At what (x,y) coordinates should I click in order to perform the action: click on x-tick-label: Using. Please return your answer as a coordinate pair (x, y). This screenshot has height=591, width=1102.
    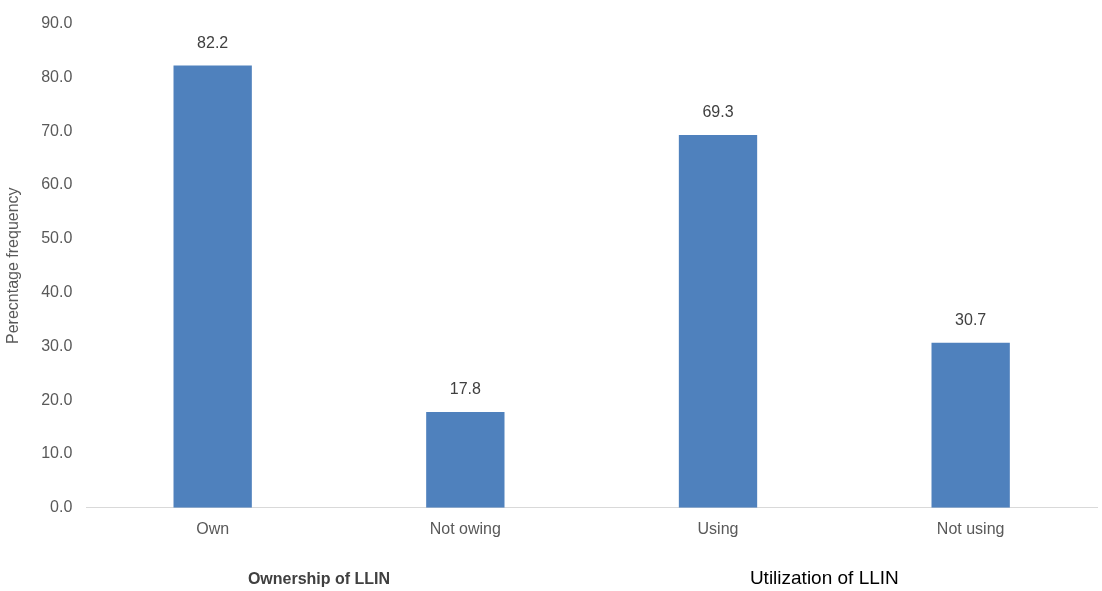
    Looking at the image, I should click on (718, 528).